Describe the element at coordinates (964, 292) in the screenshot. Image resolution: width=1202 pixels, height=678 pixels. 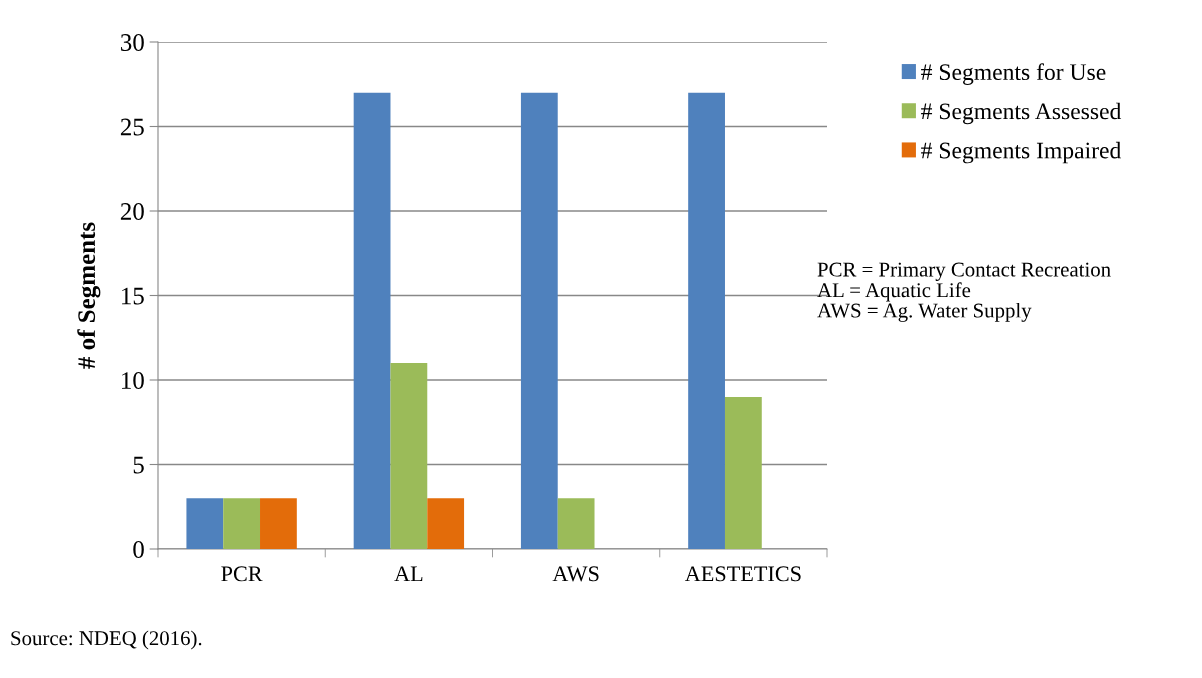
I see `annotation: PCR = Primary Contact Recreation AL = Aquatic Life AWS = Ag. Water Supply` at that location.